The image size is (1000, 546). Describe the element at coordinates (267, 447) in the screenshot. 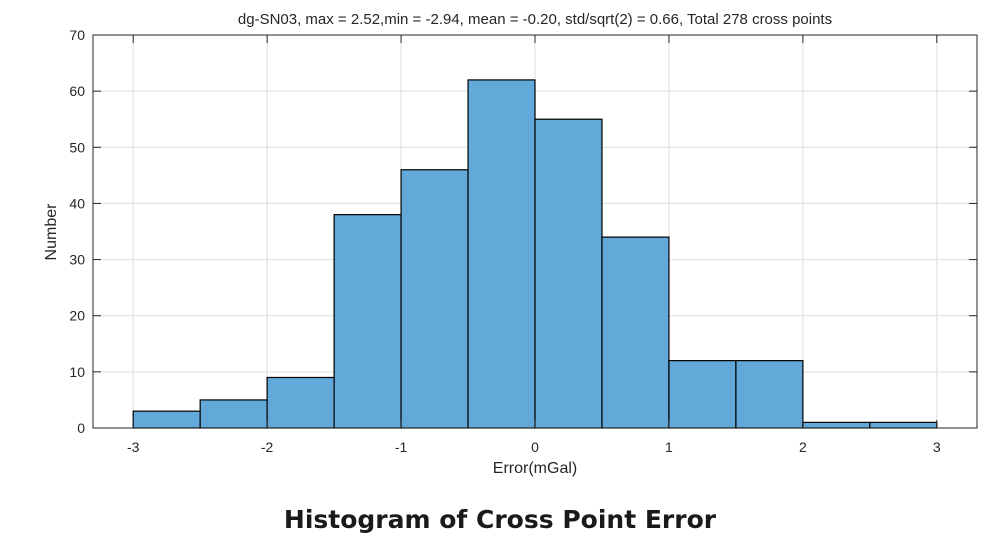

I see `x-tick-label: -2` at that location.